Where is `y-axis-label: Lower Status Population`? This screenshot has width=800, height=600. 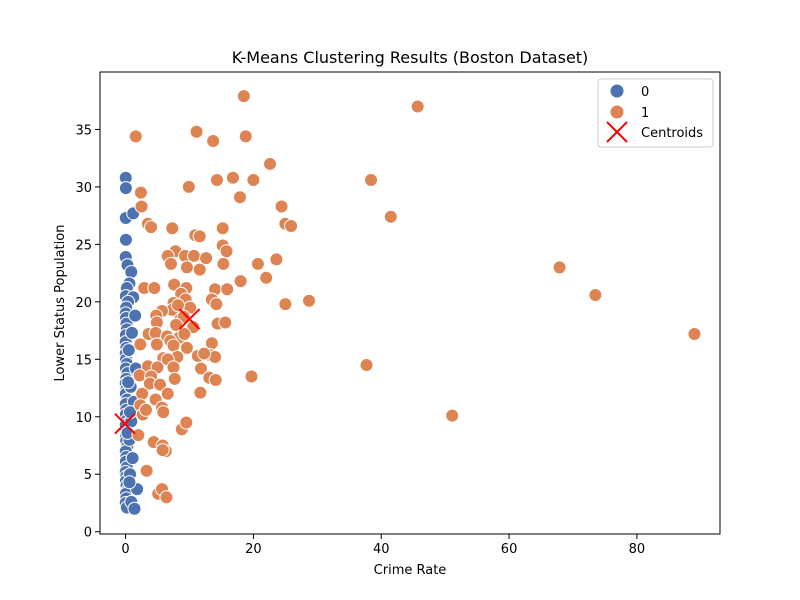 y-axis-label: Lower Status Population is located at coordinates (60, 303).